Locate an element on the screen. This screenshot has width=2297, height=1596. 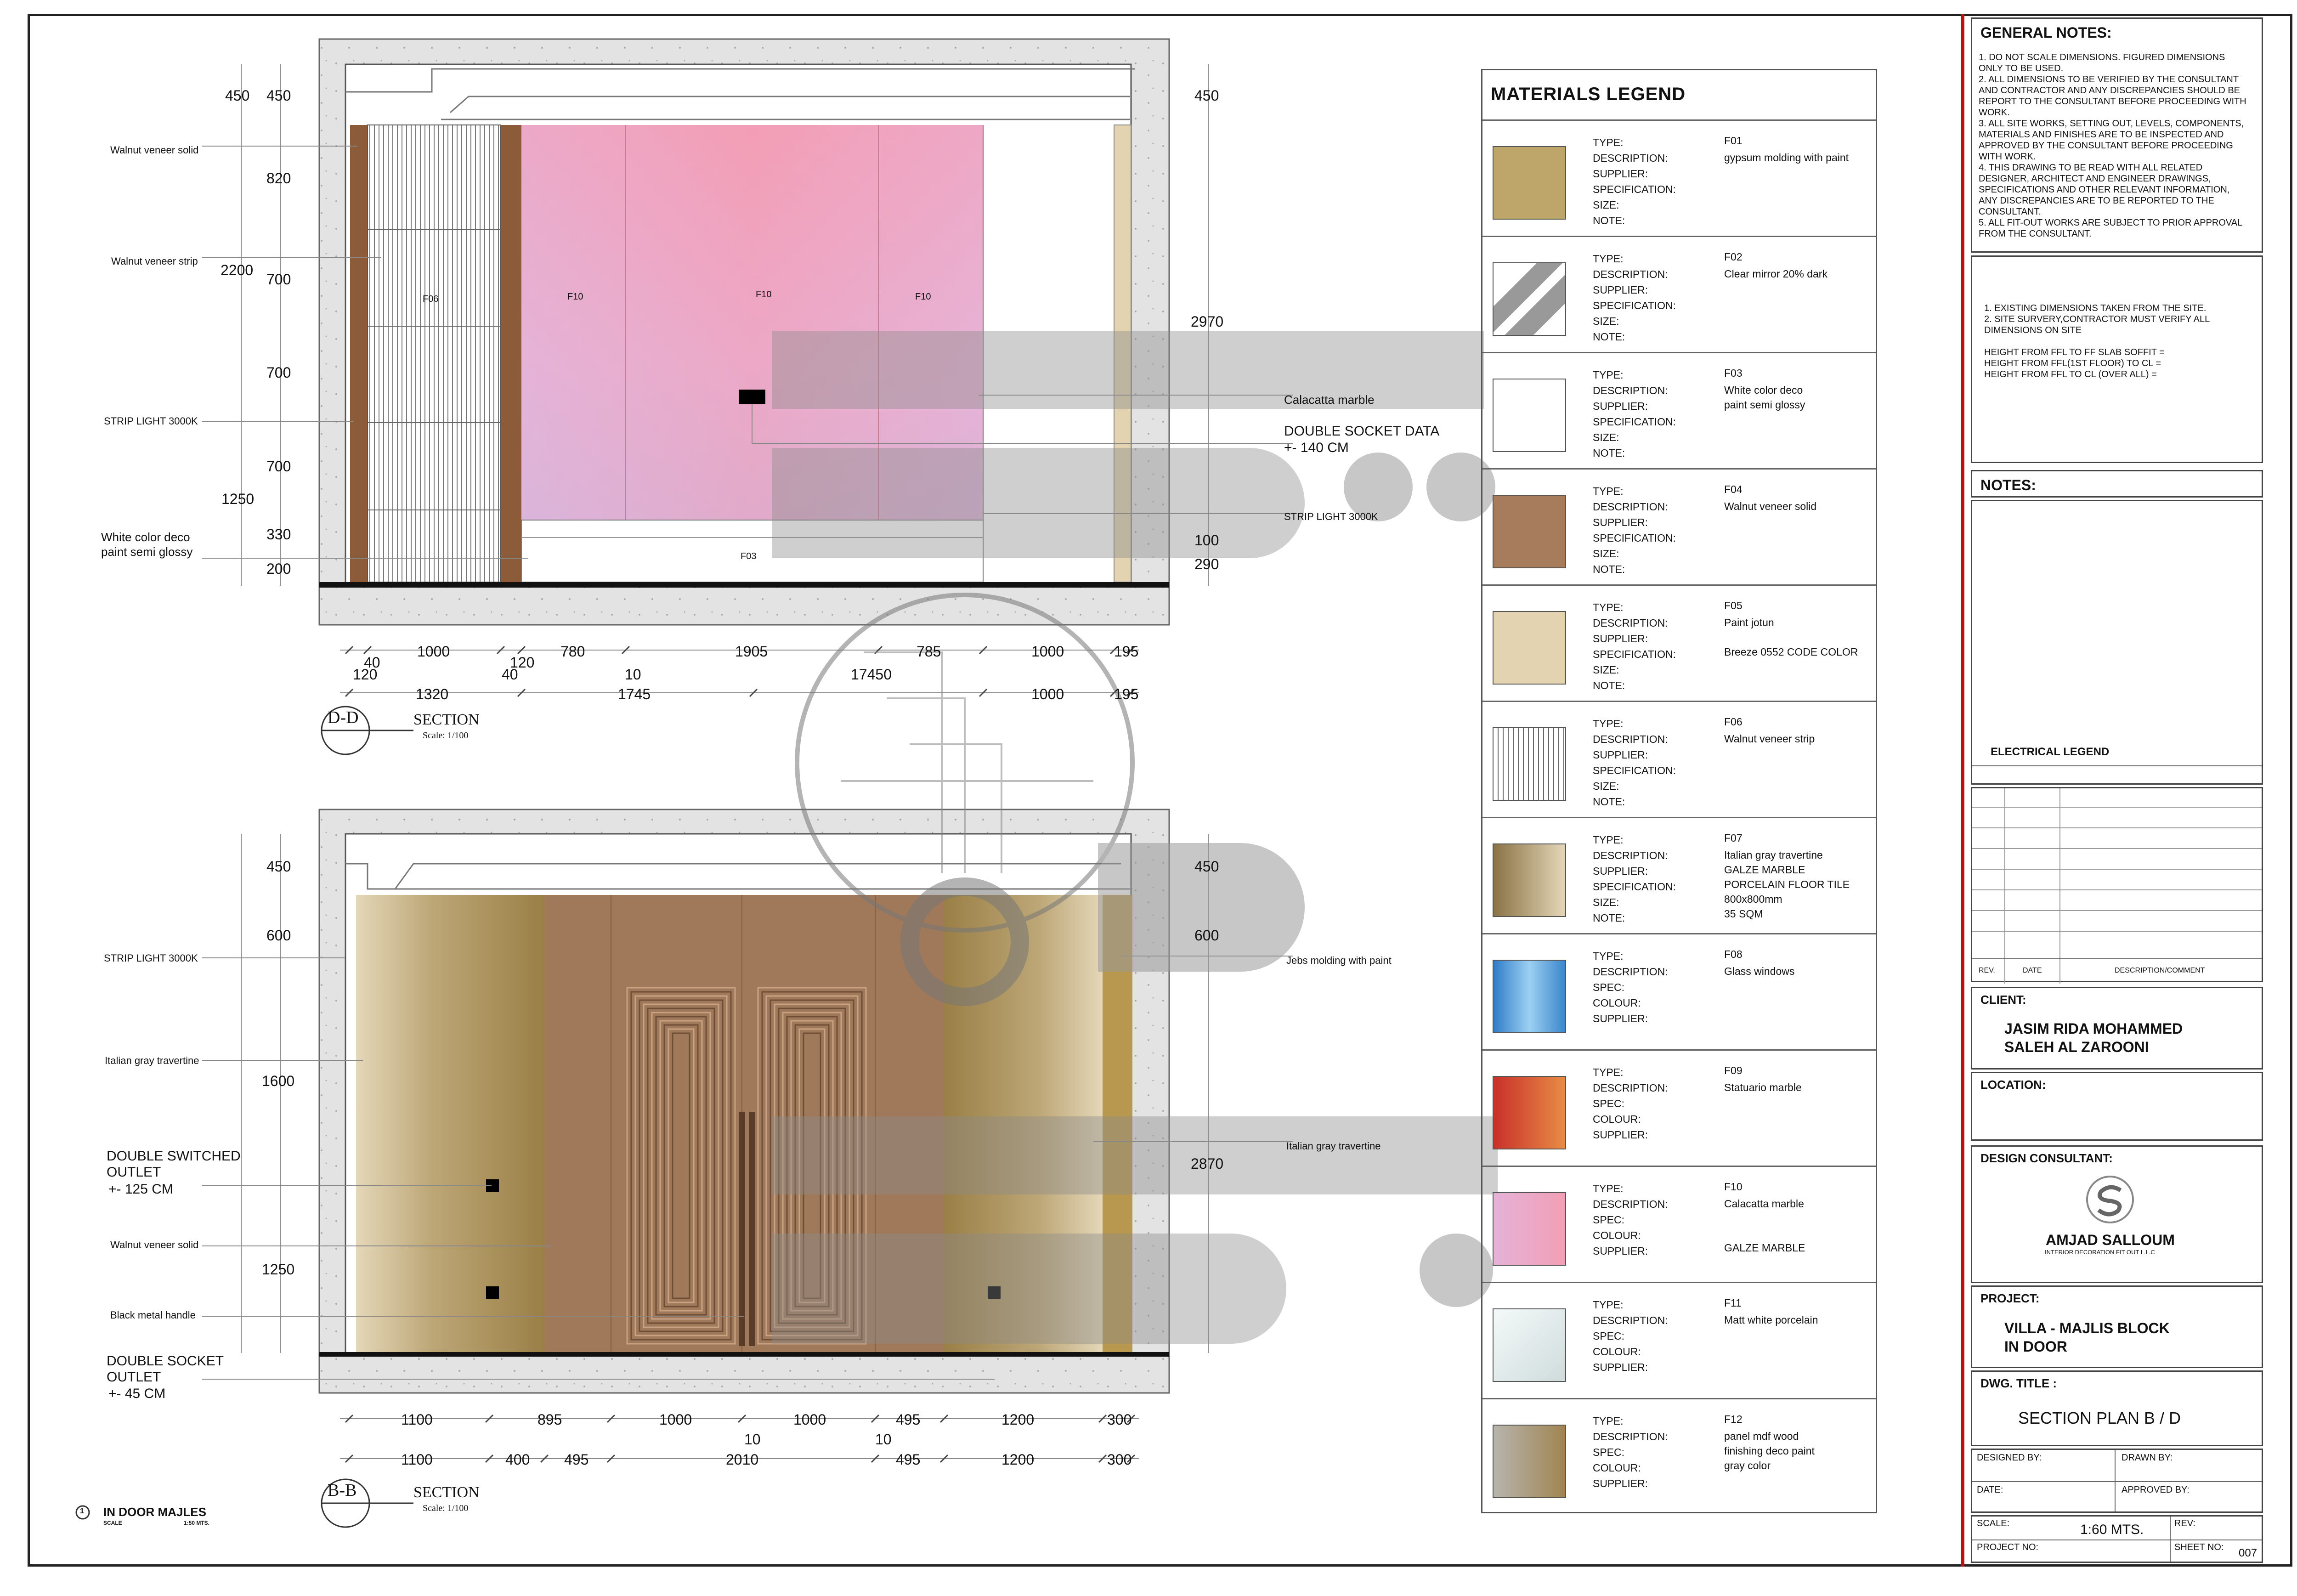
dim-left: 600 is located at coordinates (278, 935).